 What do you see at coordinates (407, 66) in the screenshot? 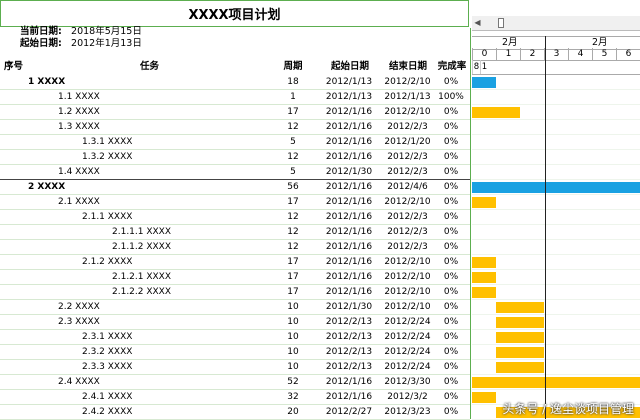
I see `header-end: 结束日期` at bounding box center [407, 66].